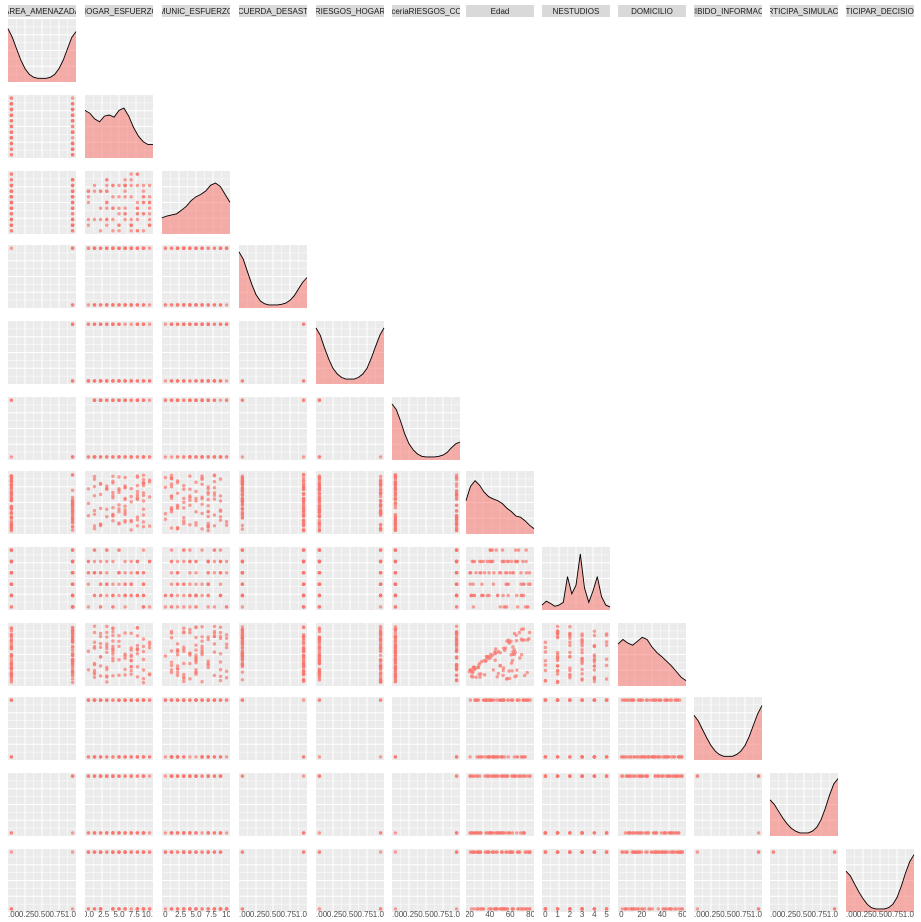  What do you see at coordinates (196, 200) in the screenshot?
I see `density-line` at bounding box center [196, 200].